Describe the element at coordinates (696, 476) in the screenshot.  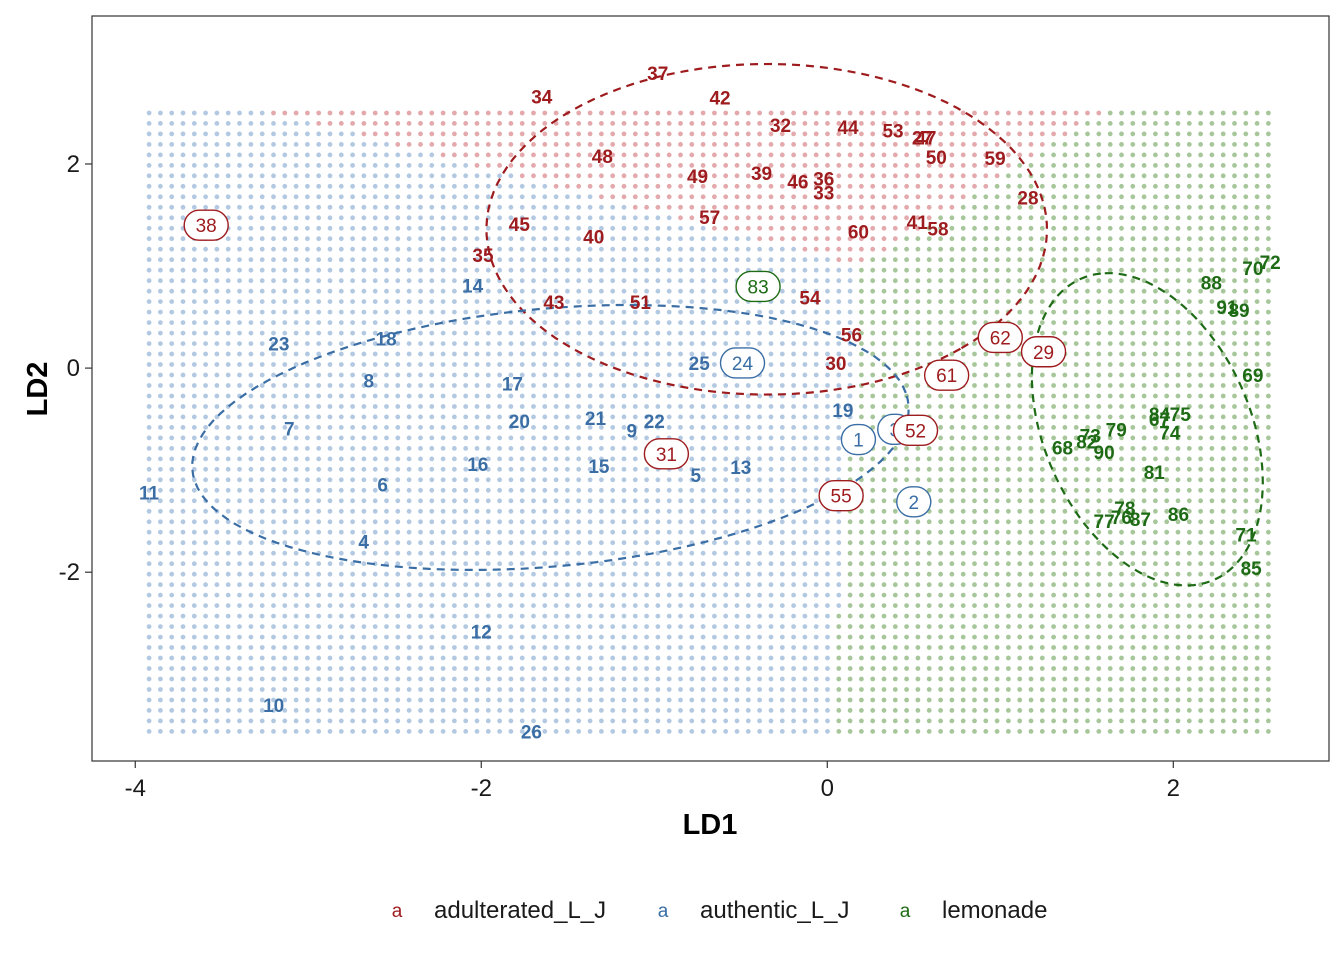
I see `point-label: 5` at that location.